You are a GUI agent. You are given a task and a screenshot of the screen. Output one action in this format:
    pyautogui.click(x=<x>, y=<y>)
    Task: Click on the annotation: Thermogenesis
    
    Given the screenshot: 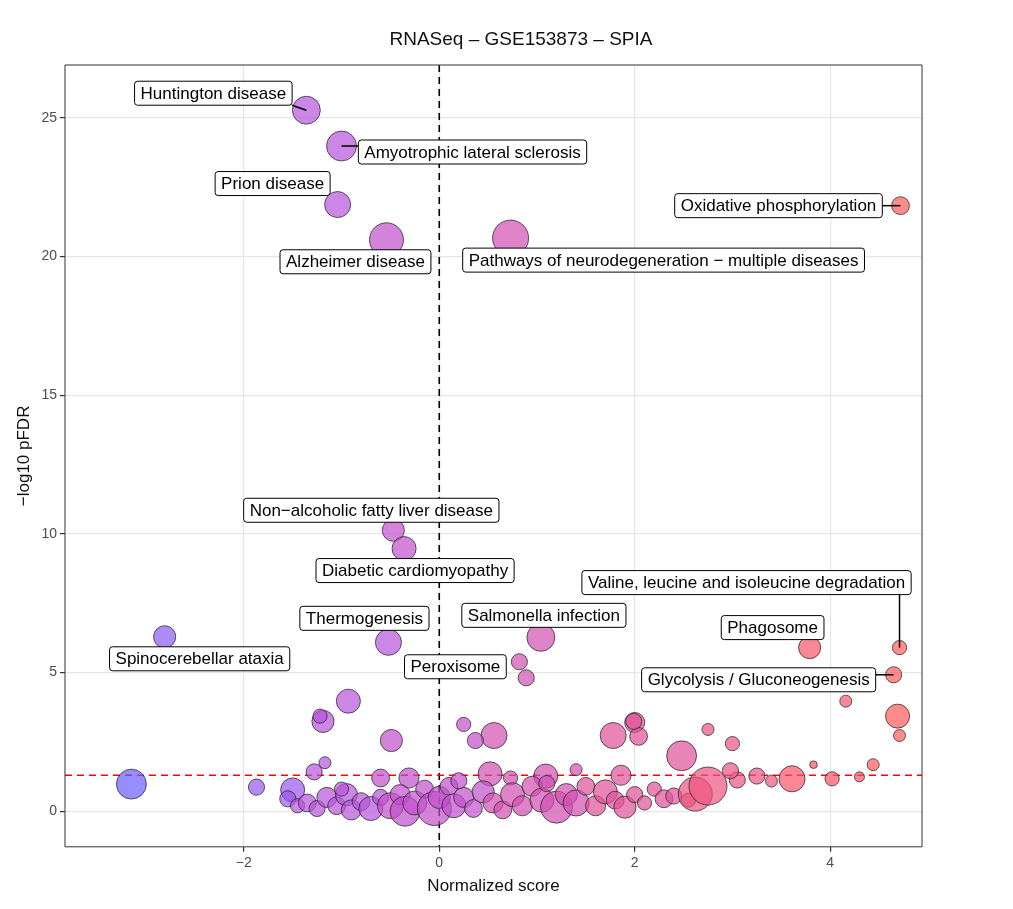 What is the action you would take?
    pyautogui.click(x=364, y=619)
    